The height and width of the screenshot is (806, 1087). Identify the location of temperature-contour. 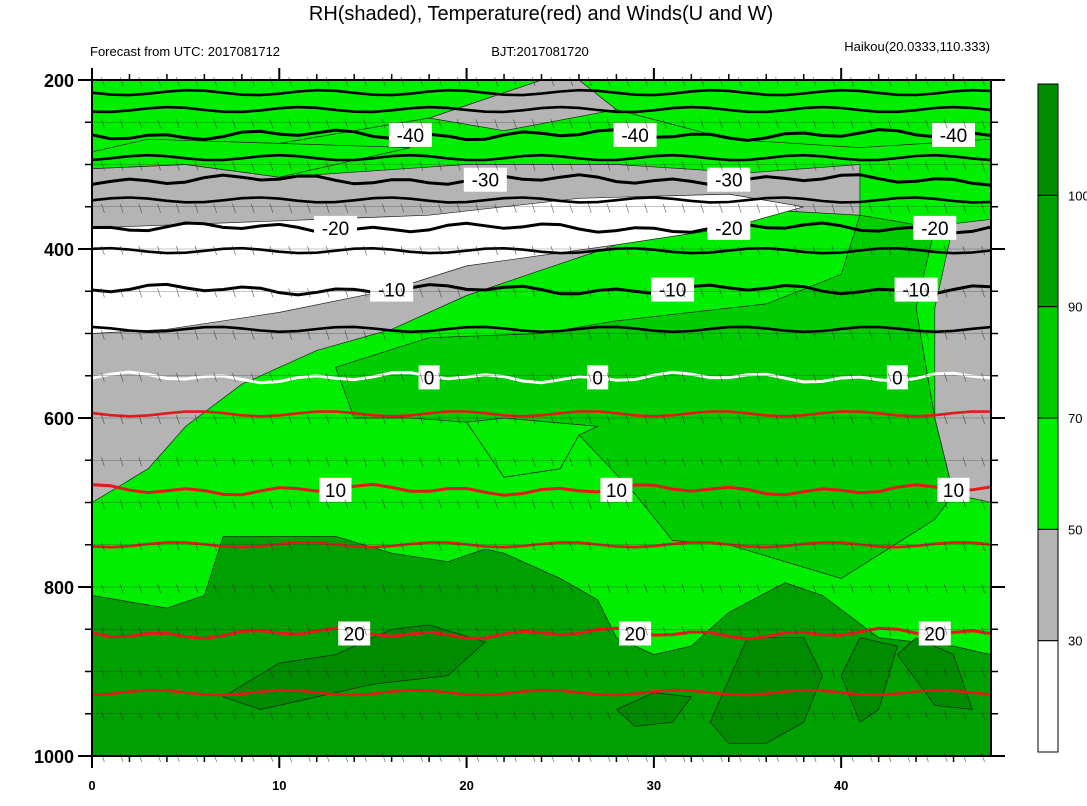
(541, 180).